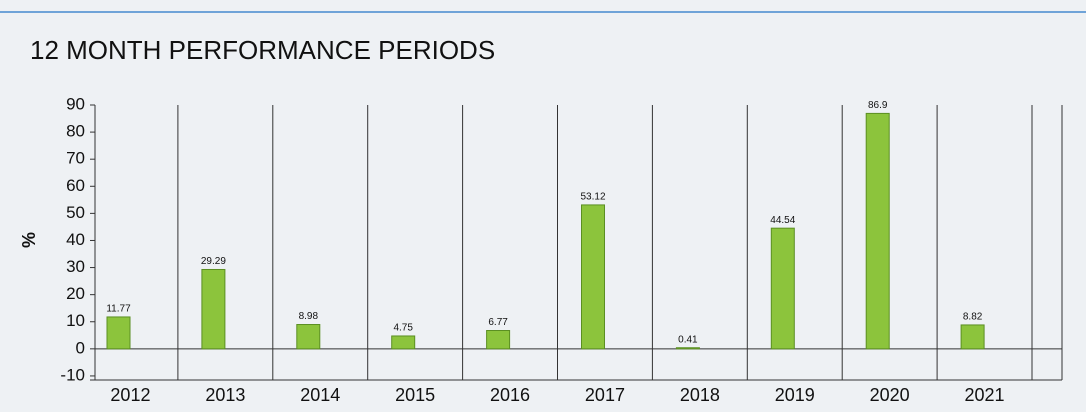 This screenshot has width=1086, height=412. What do you see at coordinates (75, 320) in the screenshot?
I see `y-tick-label: 10` at bounding box center [75, 320].